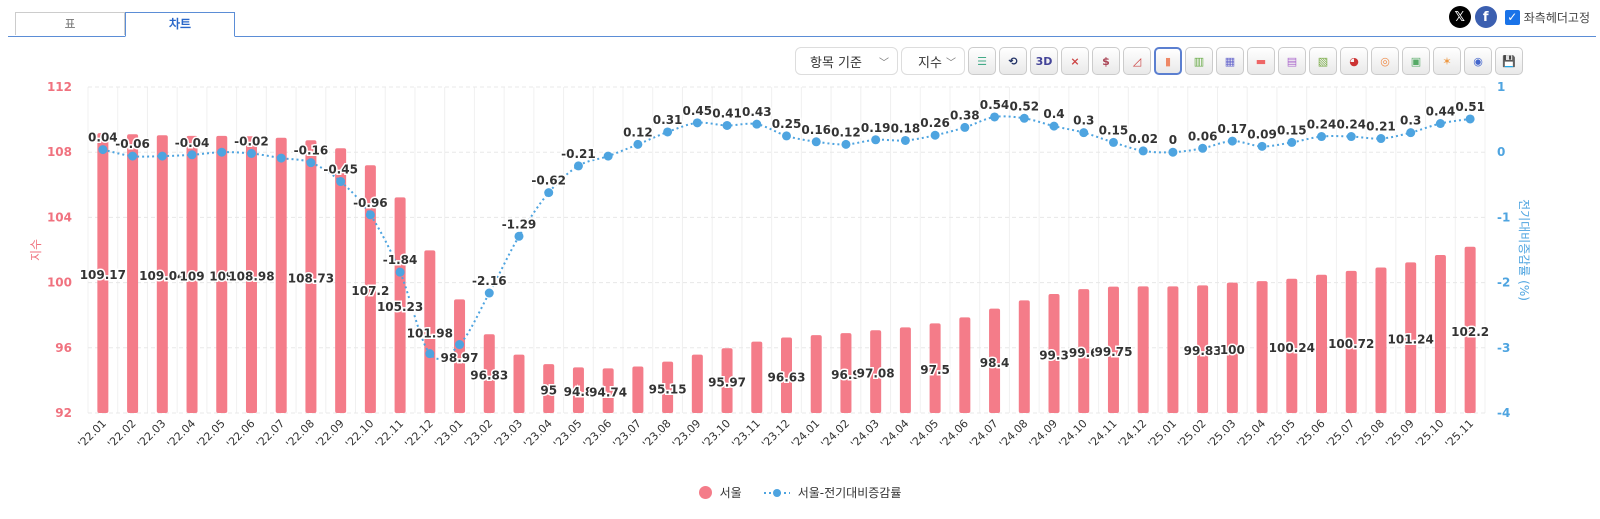 This screenshot has height=519, width=1600. What do you see at coordinates (933, 61) in the screenshot?
I see `measure-select: 지수 ﹀` at bounding box center [933, 61].